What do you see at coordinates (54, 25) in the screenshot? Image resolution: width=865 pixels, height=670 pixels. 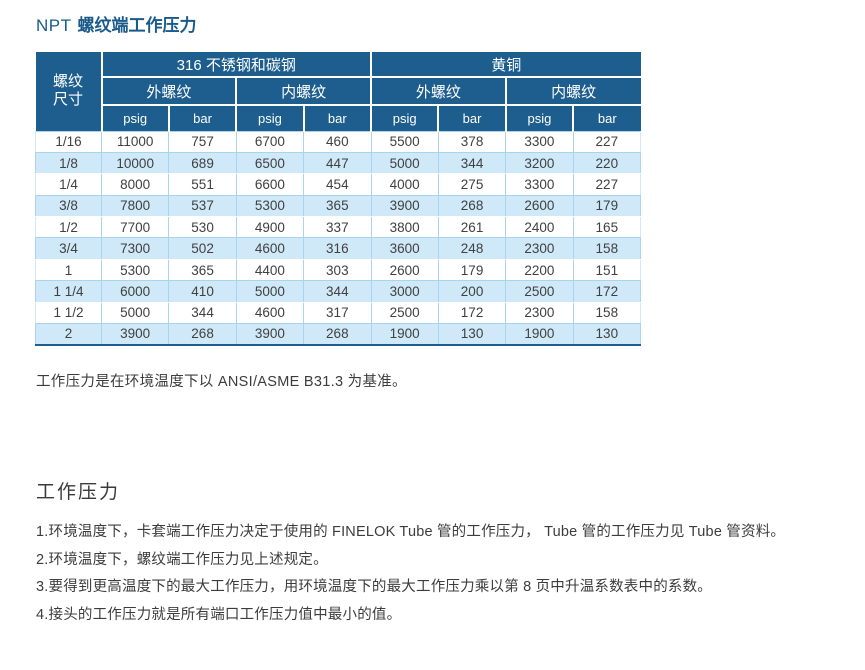 I see `page-title-prefix: NPT` at bounding box center [54, 25].